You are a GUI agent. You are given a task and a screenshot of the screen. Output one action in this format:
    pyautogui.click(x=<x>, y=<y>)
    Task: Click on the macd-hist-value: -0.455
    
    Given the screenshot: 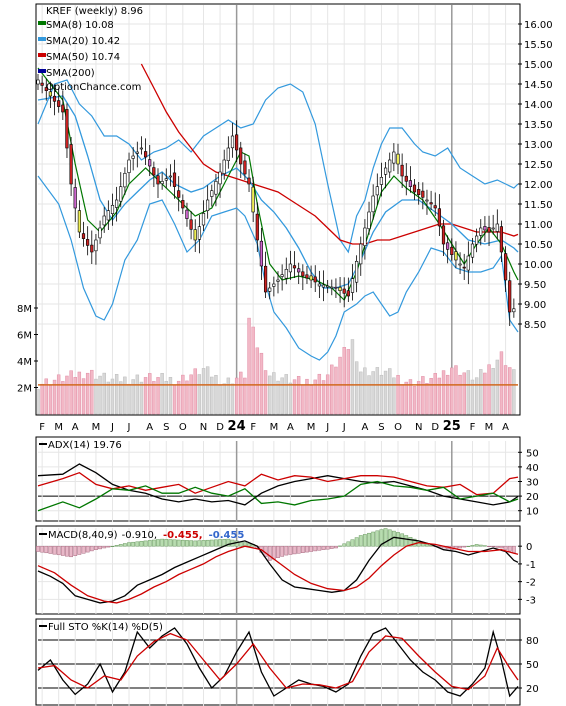 What is the action you would take?
    pyautogui.click(x=227, y=535)
    